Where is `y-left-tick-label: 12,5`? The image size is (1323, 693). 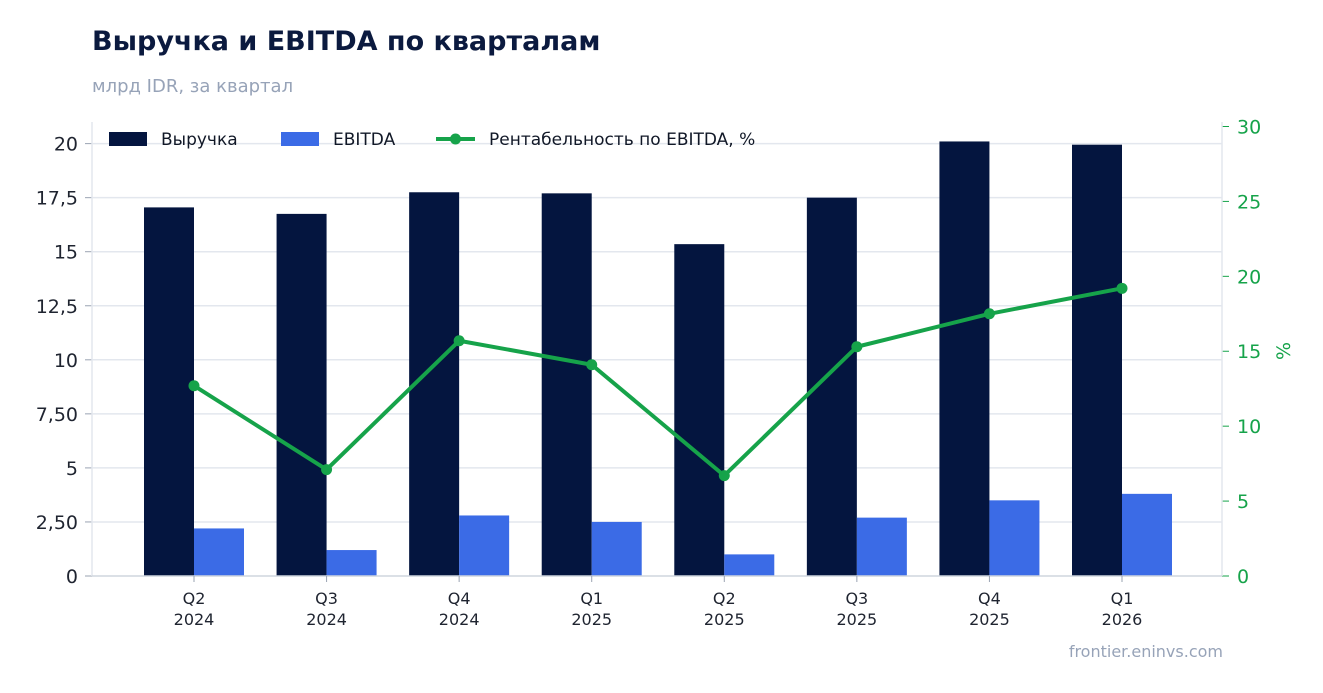
y-left-tick-label: 12,5 is located at coordinates (57, 307).